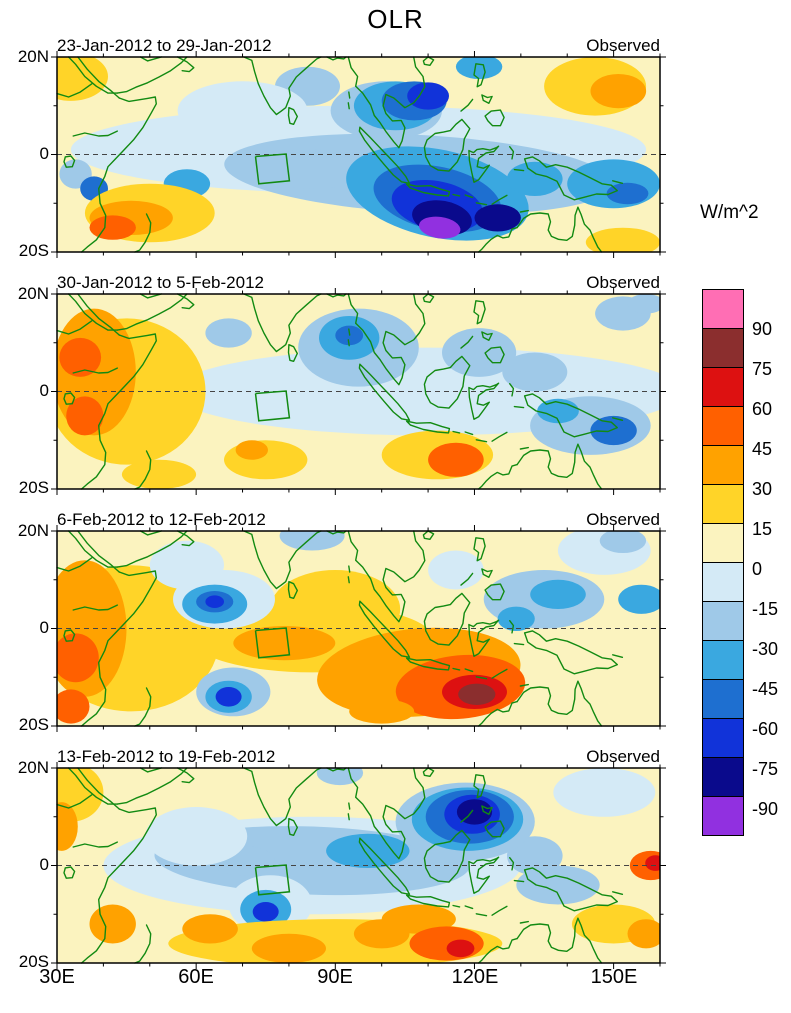  Describe the element at coordinates (57, 977) in the screenshot. I see `x-tick-label-30e: 30E` at that location.